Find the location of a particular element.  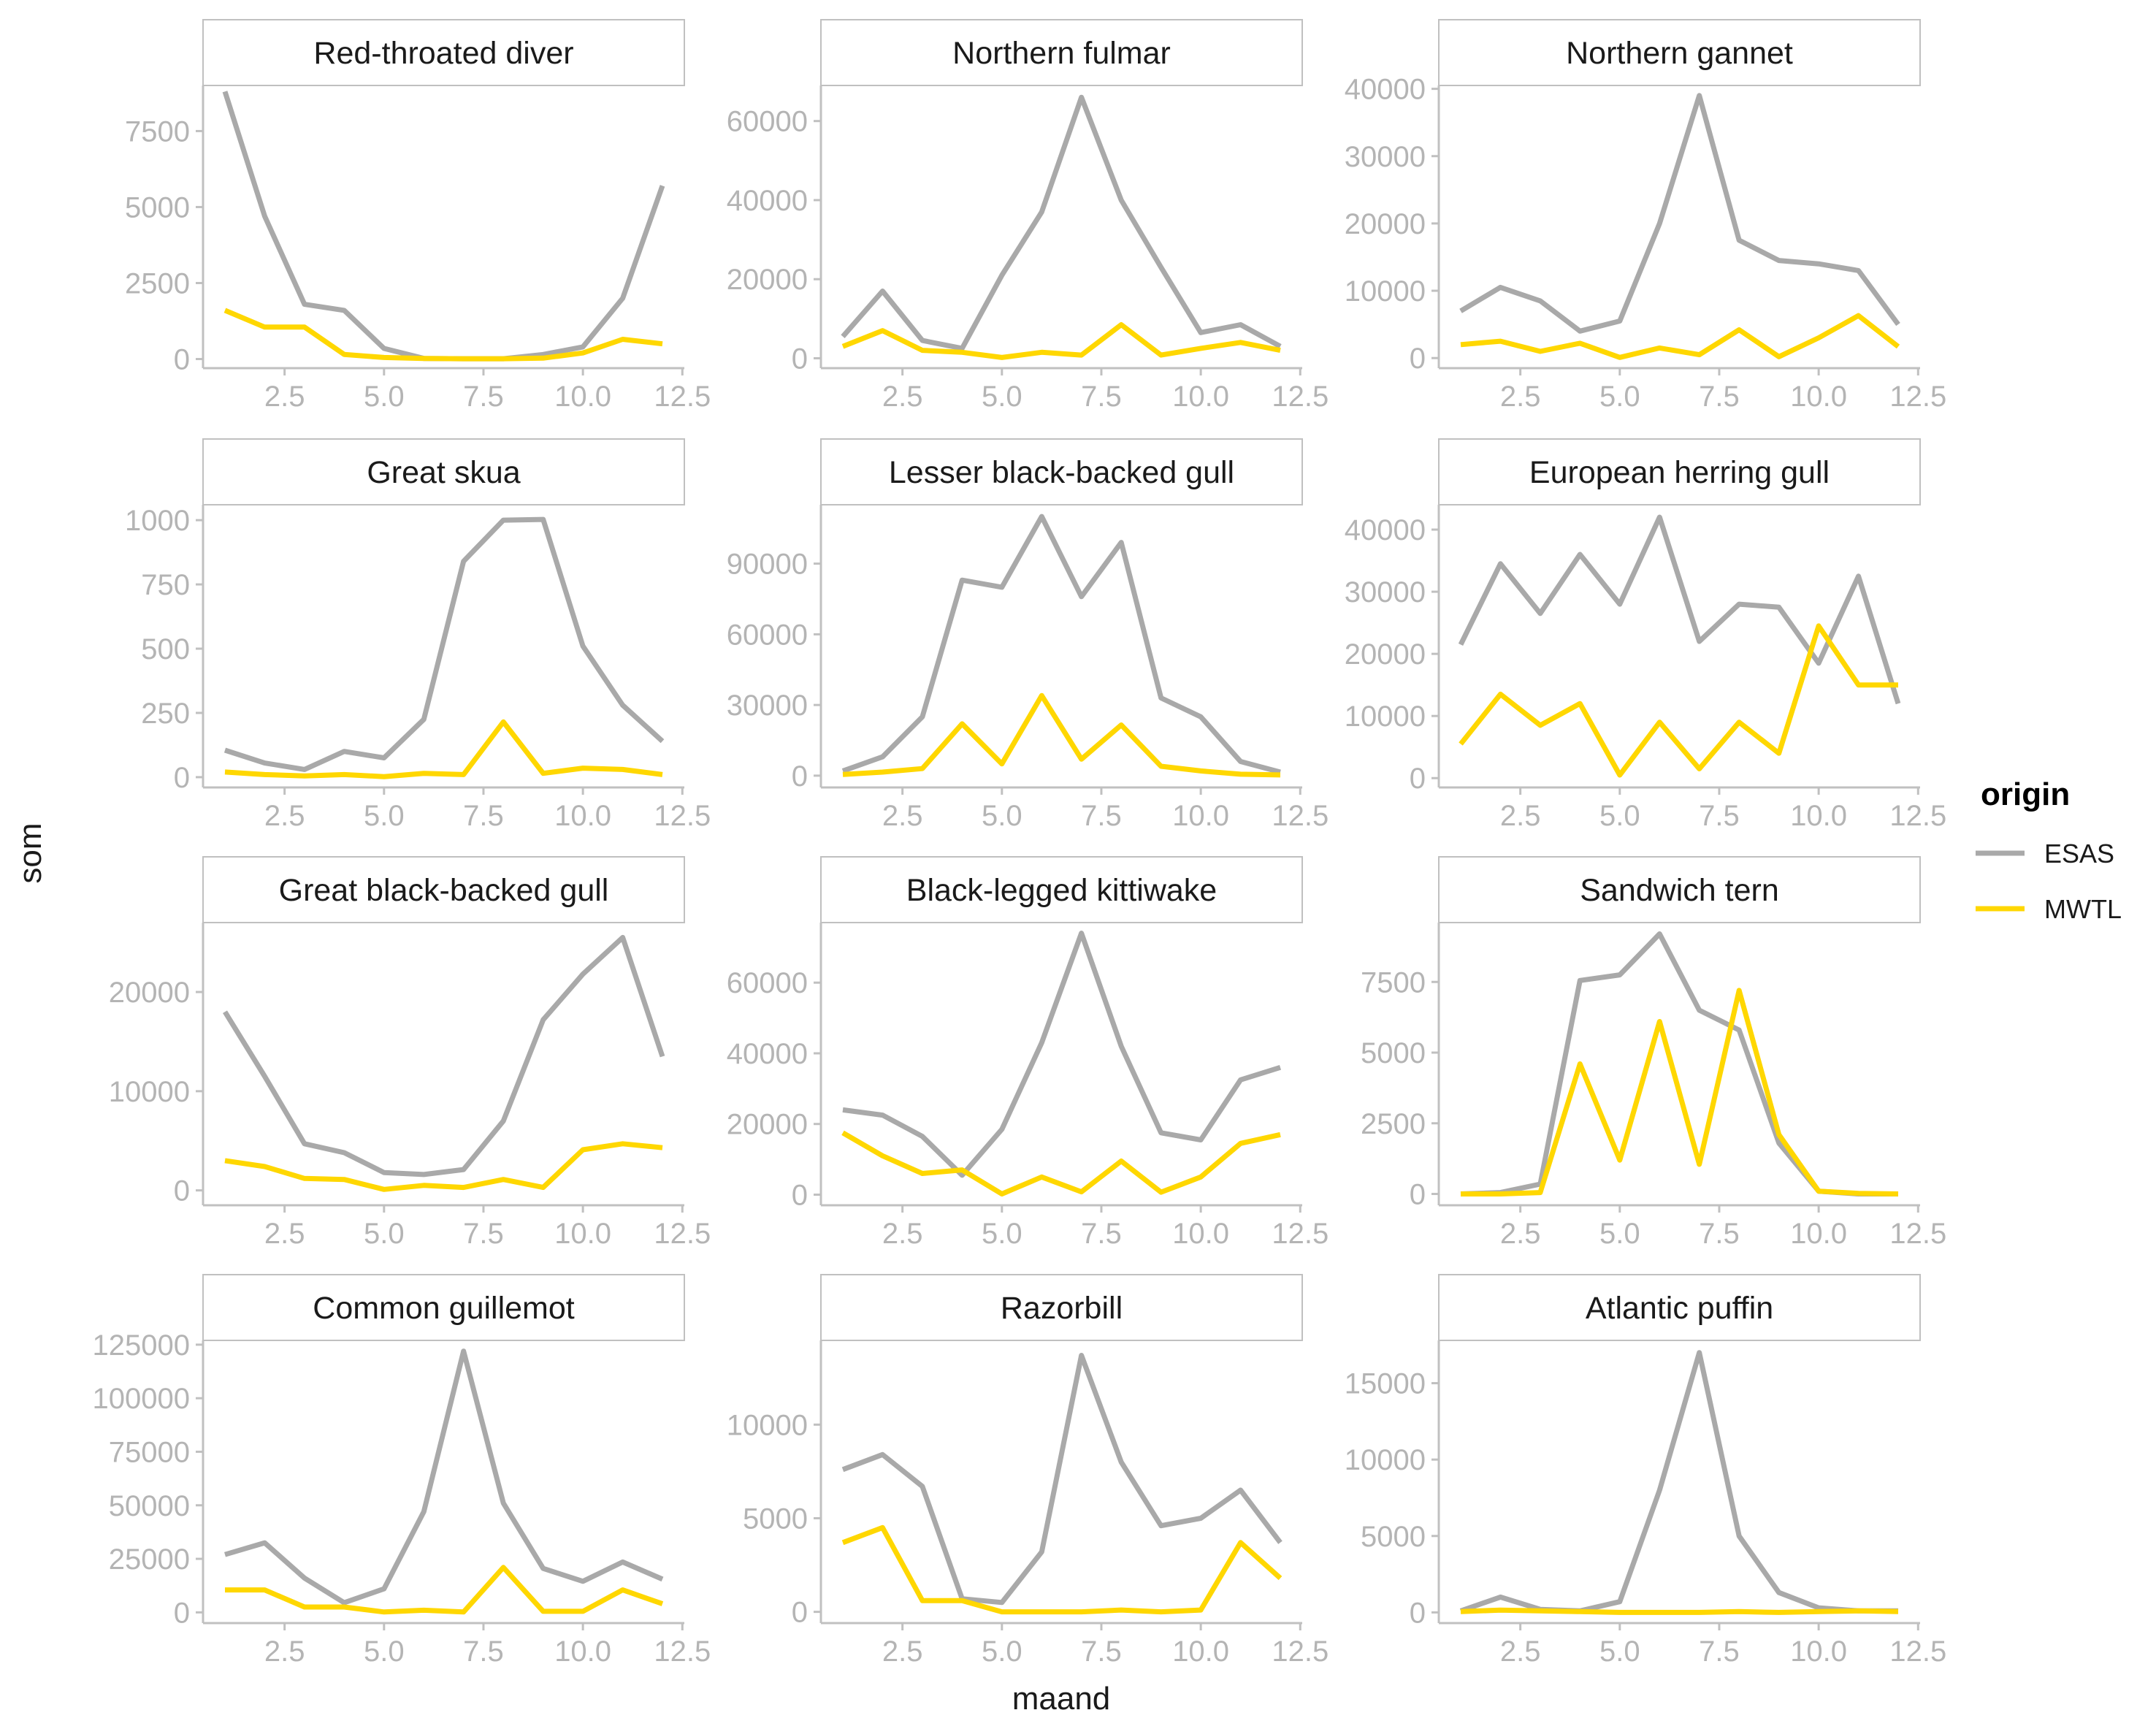

panel-7-x-tick-label: 5.0 is located at coordinates (385, 1234).